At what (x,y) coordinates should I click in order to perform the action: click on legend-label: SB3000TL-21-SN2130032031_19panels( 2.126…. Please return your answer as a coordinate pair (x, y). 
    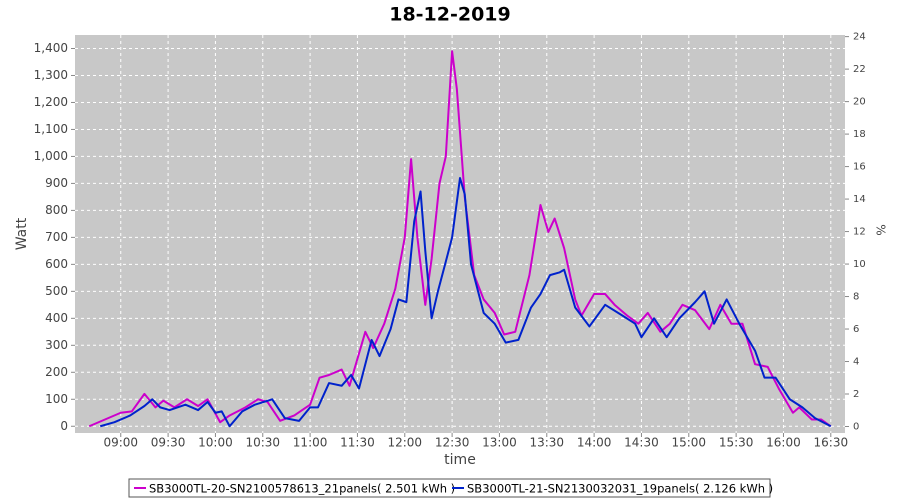
    Looking at the image, I should click on (620, 489).